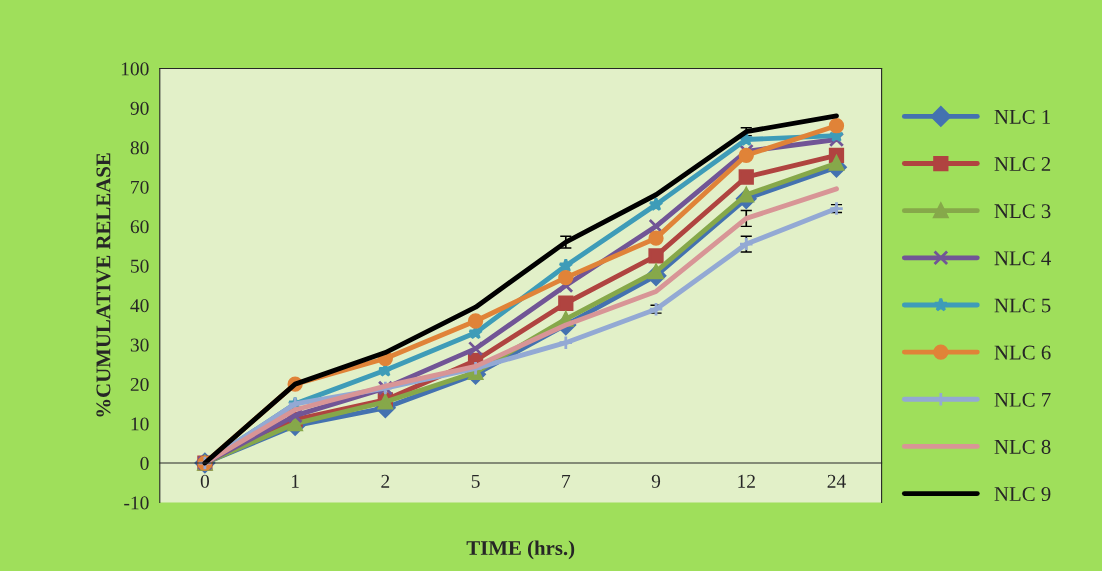  What do you see at coordinates (1022, 258) in the screenshot?
I see `legend-label: NLC 4` at bounding box center [1022, 258].